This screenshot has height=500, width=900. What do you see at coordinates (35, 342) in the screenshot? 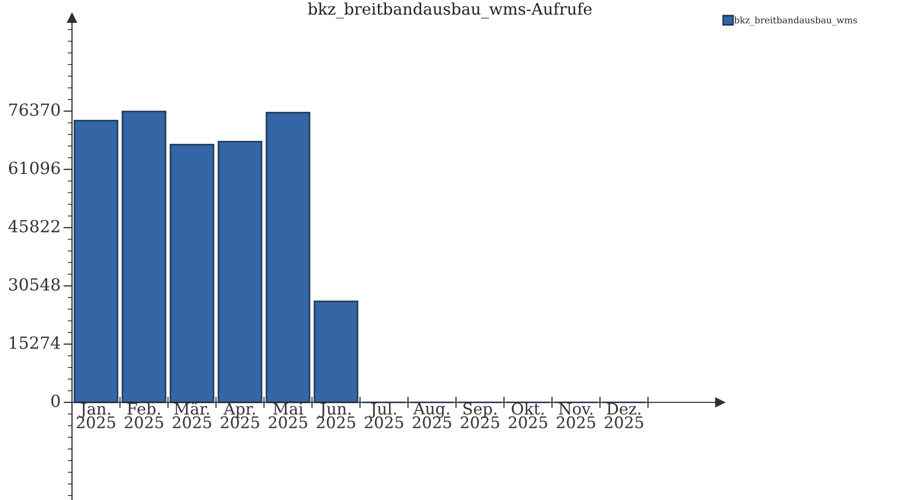
I see `y-tick-label: 15274` at bounding box center [35, 342].